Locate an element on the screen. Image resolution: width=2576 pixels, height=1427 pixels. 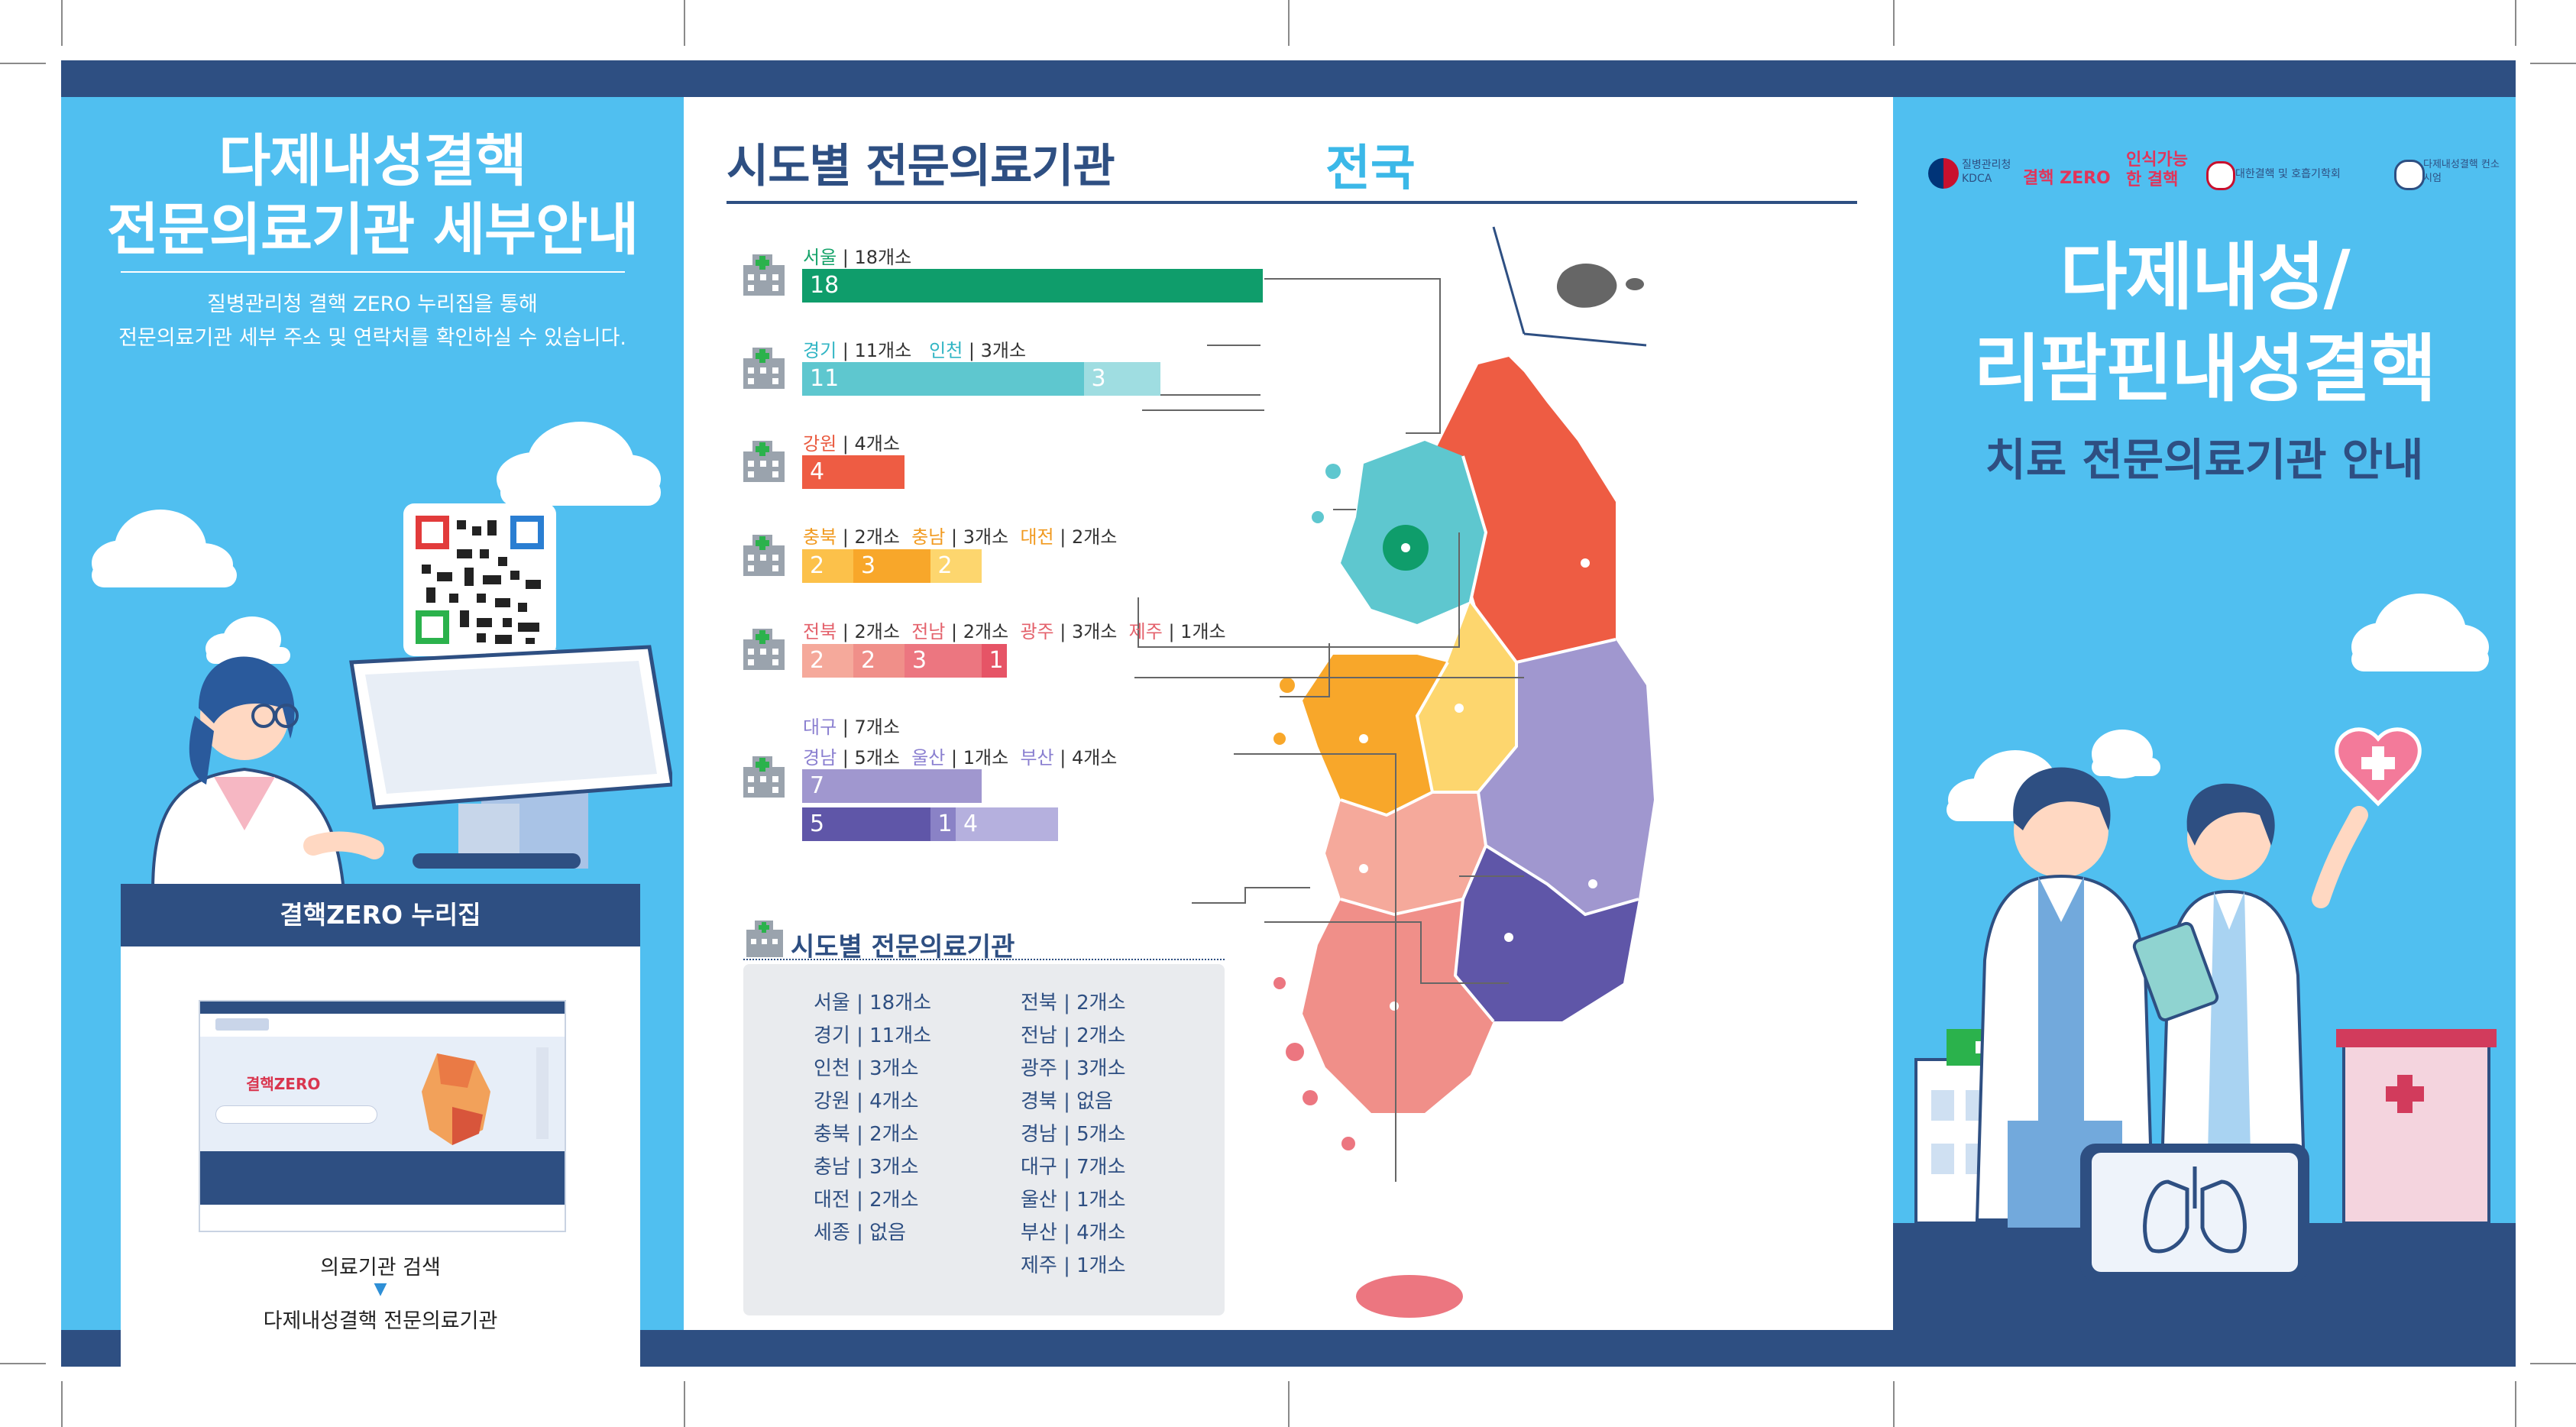
list-title: 시도별 전문의료기관 is located at coordinates (903, 948).